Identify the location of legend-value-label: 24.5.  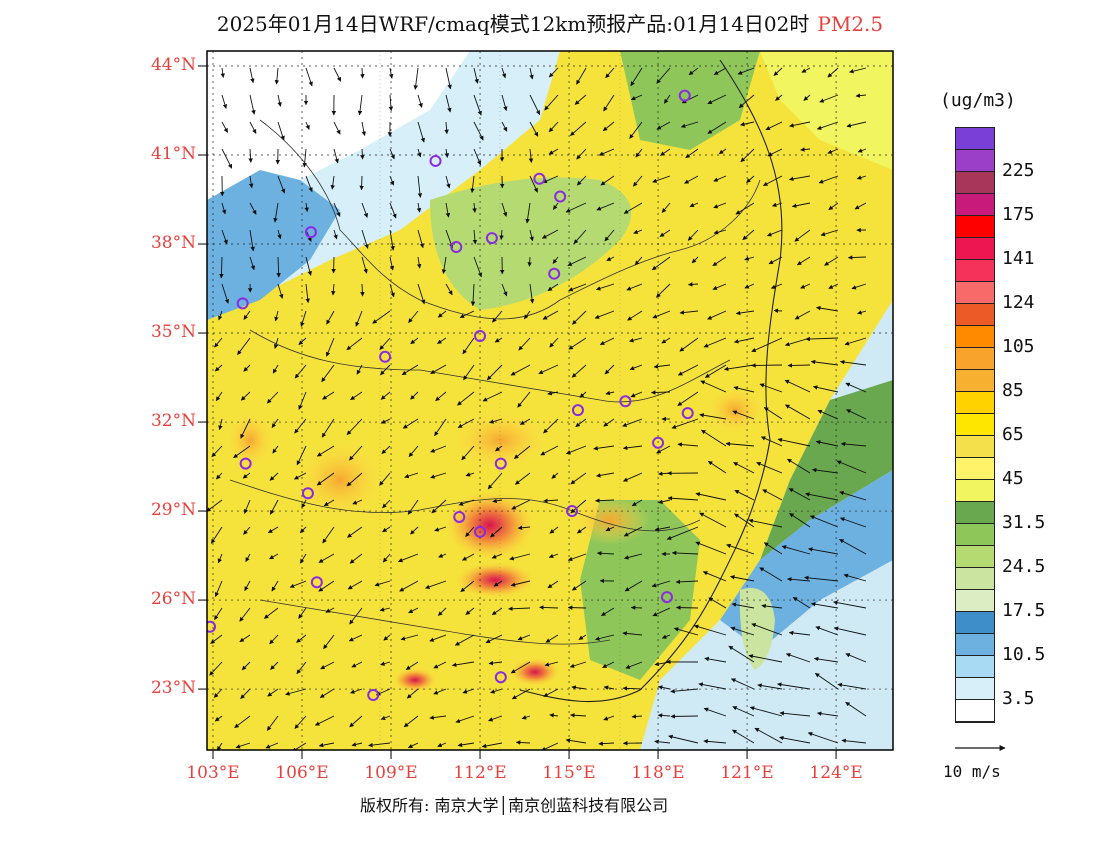
(1024, 566).